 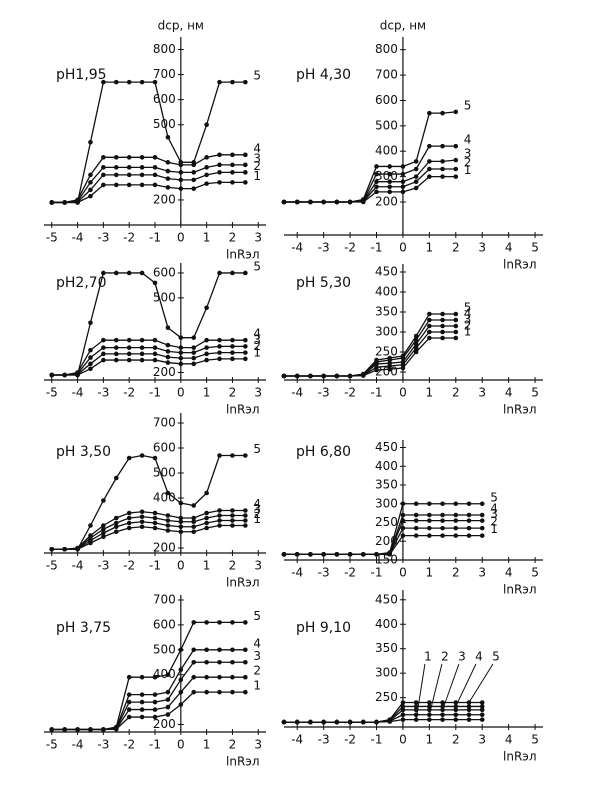 I want to click on panel-title: pH 4,30, so click(x=323, y=75).